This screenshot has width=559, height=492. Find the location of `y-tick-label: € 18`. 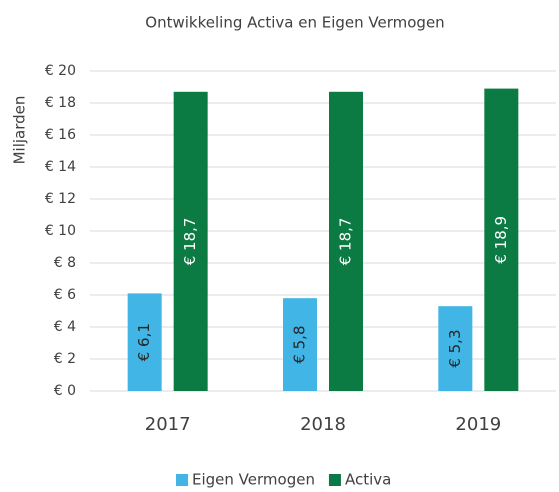

y-tick-label: € 18 is located at coordinates (60, 103).